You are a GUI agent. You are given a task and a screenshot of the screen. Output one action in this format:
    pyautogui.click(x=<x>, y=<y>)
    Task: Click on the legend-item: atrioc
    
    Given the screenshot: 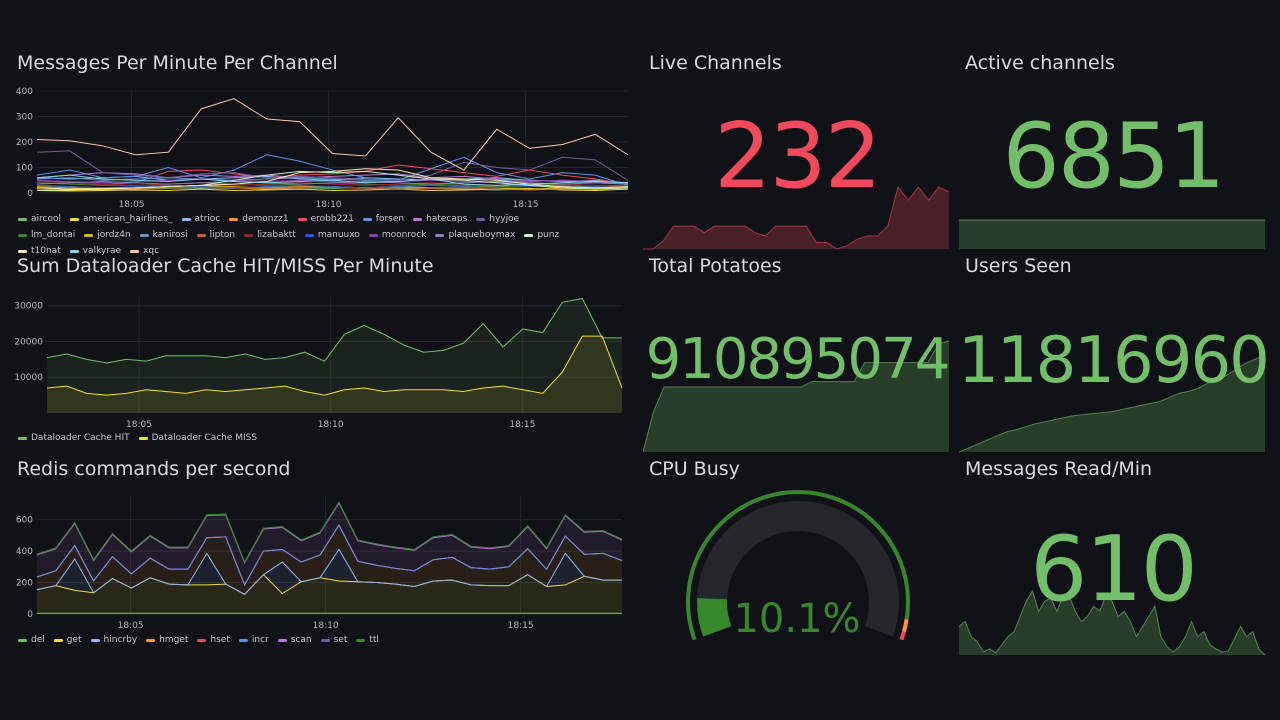 What is the action you would take?
    pyautogui.click(x=201, y=219)
    